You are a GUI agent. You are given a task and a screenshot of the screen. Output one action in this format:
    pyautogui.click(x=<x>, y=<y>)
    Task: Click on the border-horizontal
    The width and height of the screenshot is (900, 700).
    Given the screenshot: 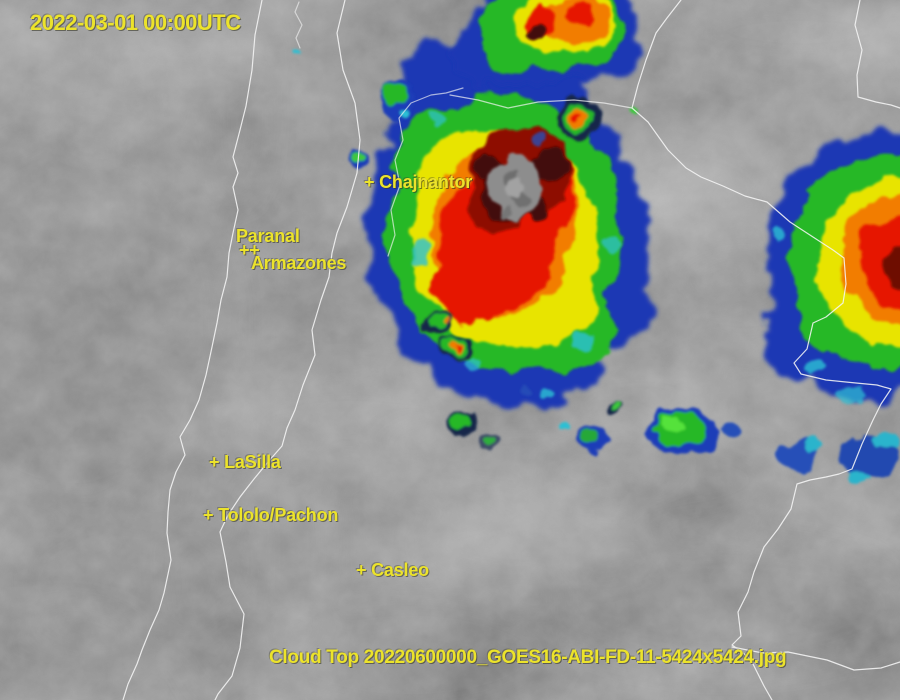 What is the action you would take?
    pyautogui.click(x=541, y=101)
    